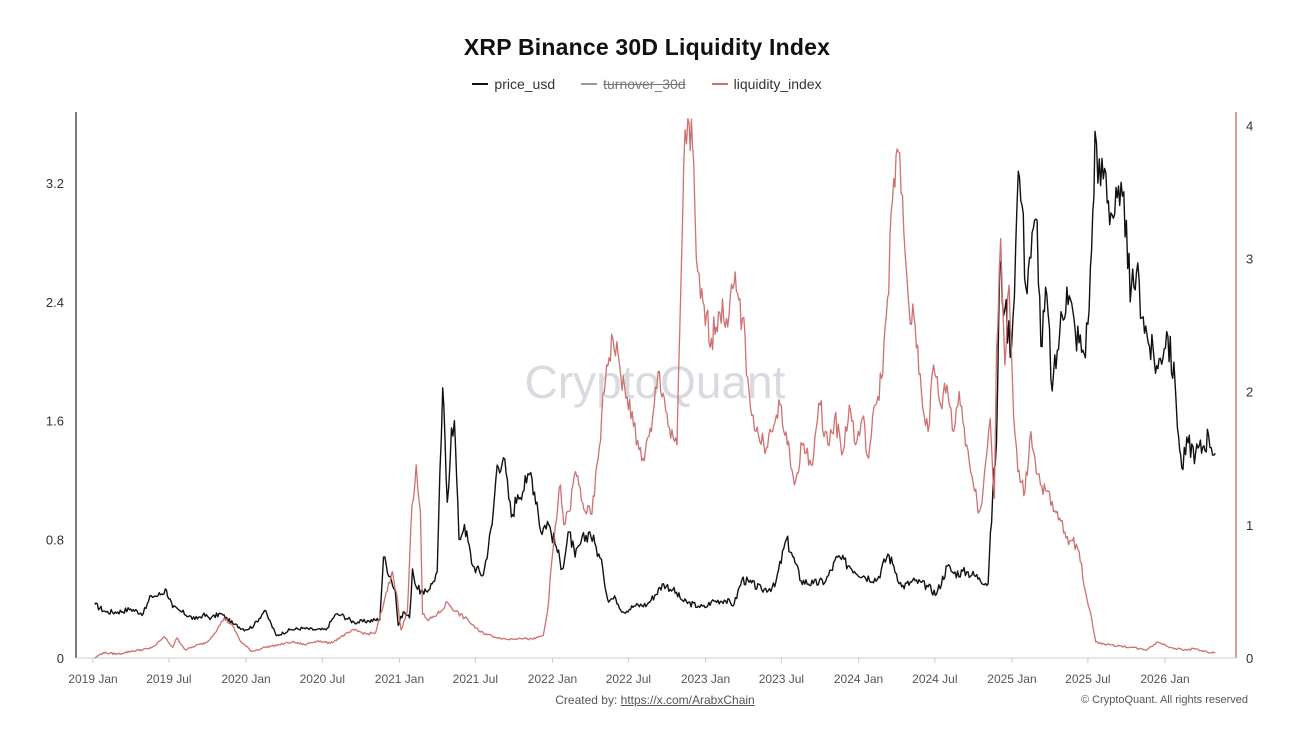  Describe the element at coordinates (1164, 679) in the screenshot. I see `x-tick-label: 2026 Jan` at that location.